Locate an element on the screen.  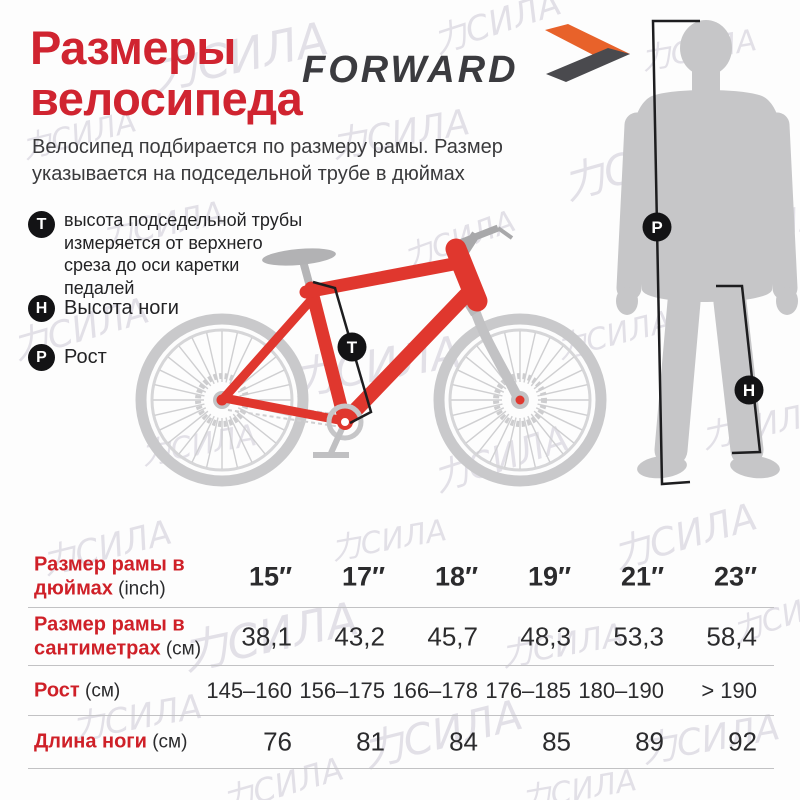
table-cell: 89 is located at coordinates (649, 741).